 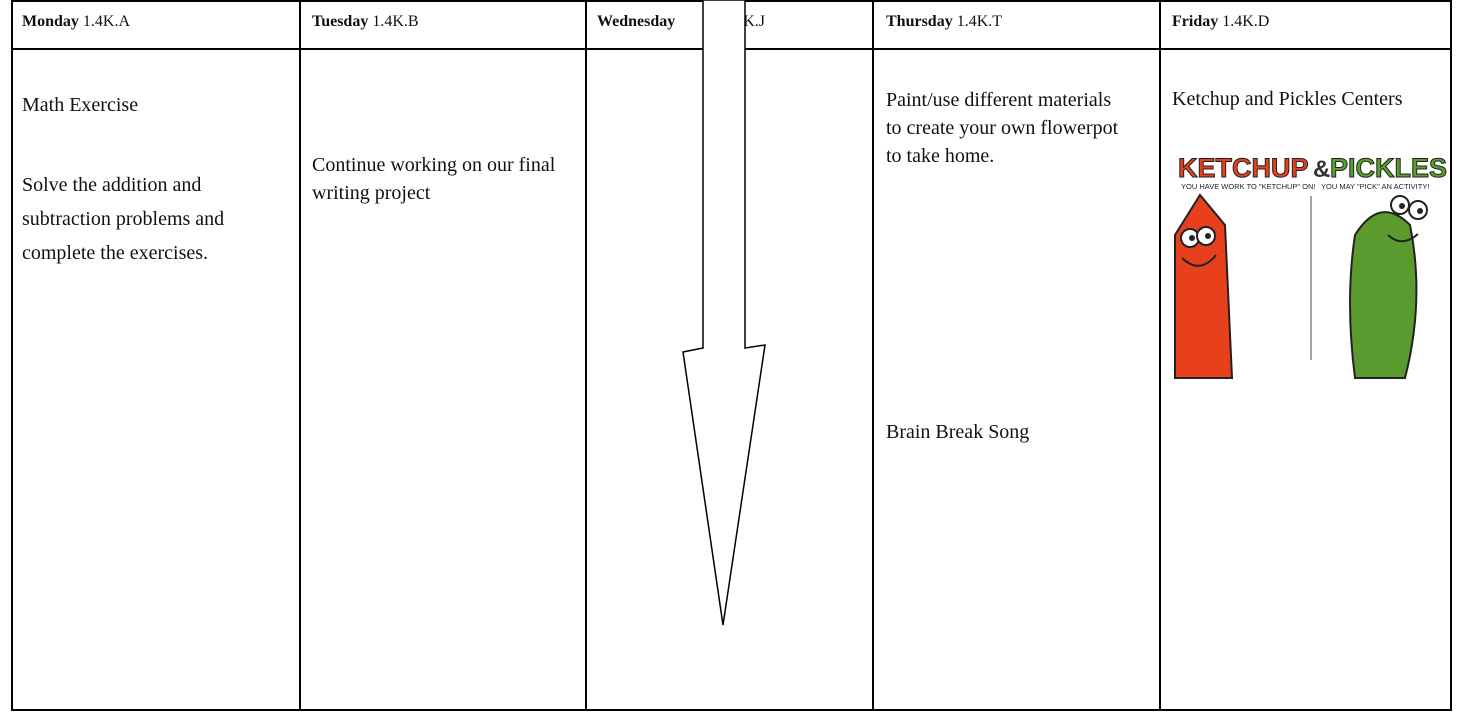 I want to click on code: 1.4 K.J, so click(x=742, y=21).